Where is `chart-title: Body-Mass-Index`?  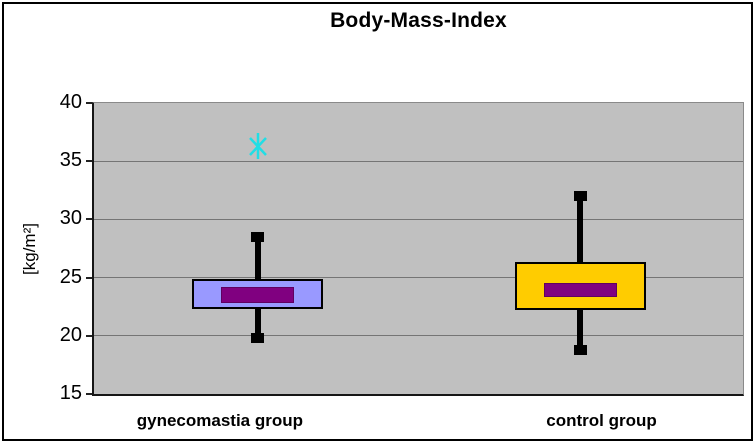 chart-title: Body-Mass-Index is located at coordinates (418, 20).